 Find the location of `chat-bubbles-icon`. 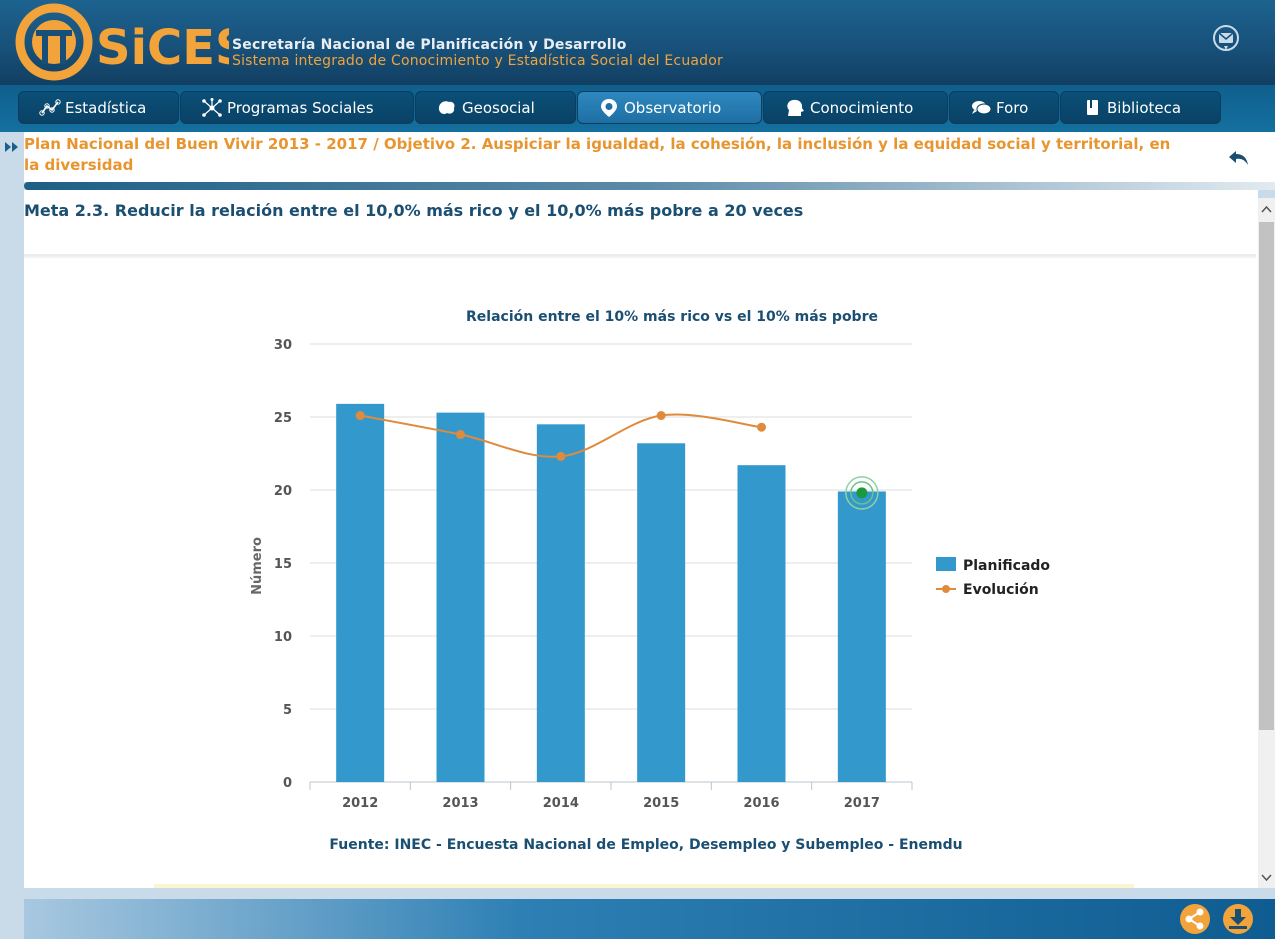

chat-bubbles-icon is located at coordinates (982, 107).